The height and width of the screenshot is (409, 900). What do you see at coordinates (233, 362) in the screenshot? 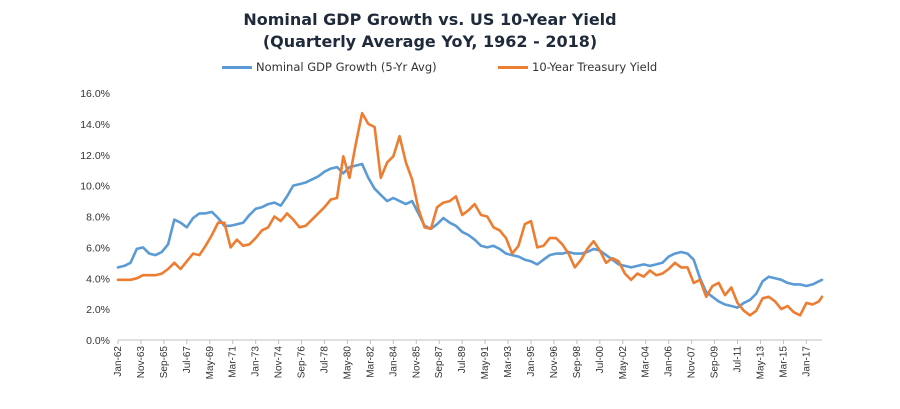
I see `x-tick-label: Mar-71` at bounding box center [233, 362].